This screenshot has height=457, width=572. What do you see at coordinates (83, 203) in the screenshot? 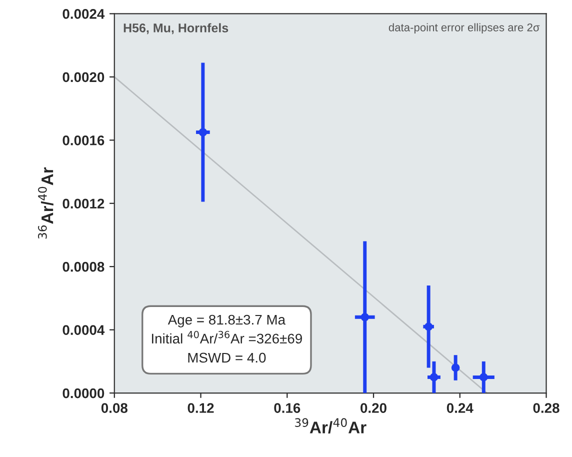
I see `y-tick-label: 0.0012` at bounding box center [83, 203].